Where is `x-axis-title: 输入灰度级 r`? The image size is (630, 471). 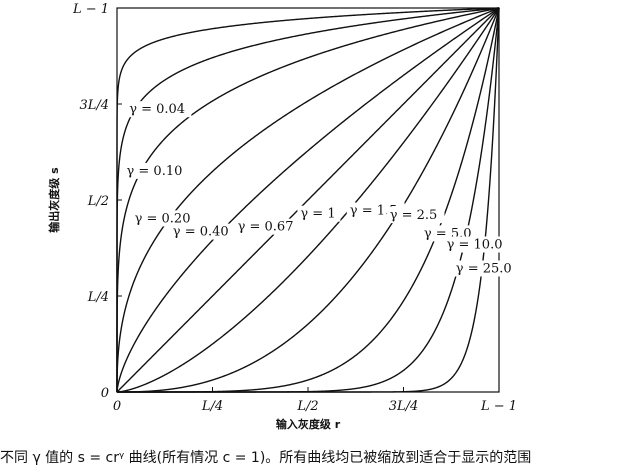
x-axis-title: 输入灰度级 r is located at coordinates (308, 424).